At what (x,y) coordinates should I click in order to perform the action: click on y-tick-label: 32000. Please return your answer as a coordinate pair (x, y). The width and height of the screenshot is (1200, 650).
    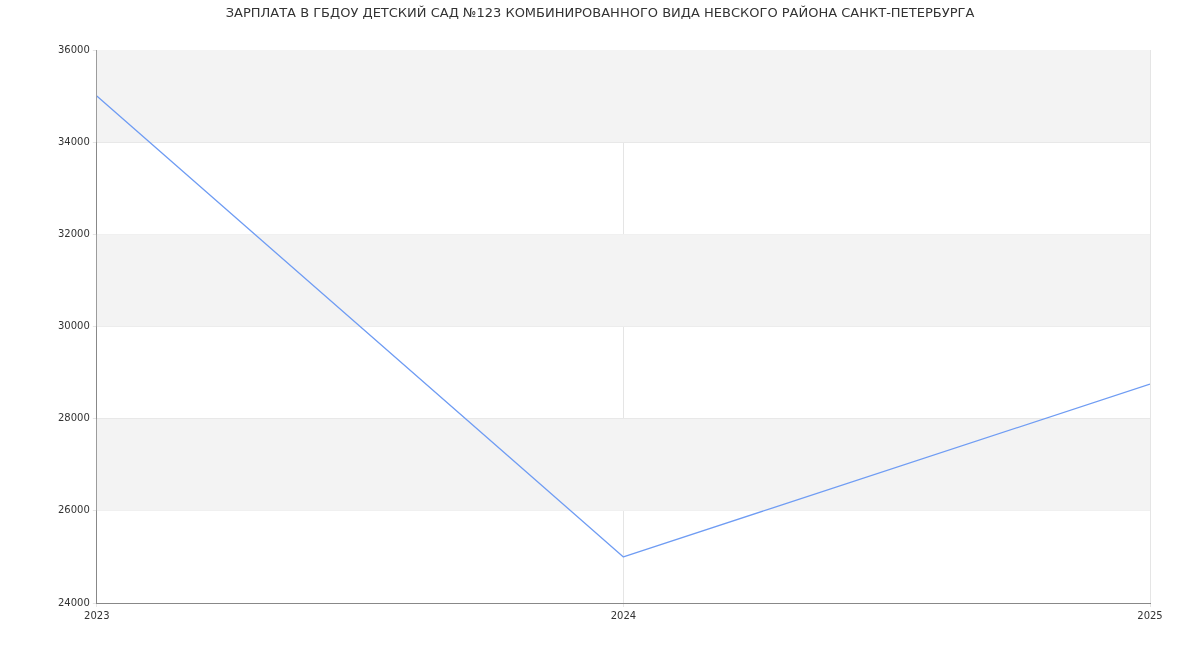
    Looking at the image, I should click on (74, 233).